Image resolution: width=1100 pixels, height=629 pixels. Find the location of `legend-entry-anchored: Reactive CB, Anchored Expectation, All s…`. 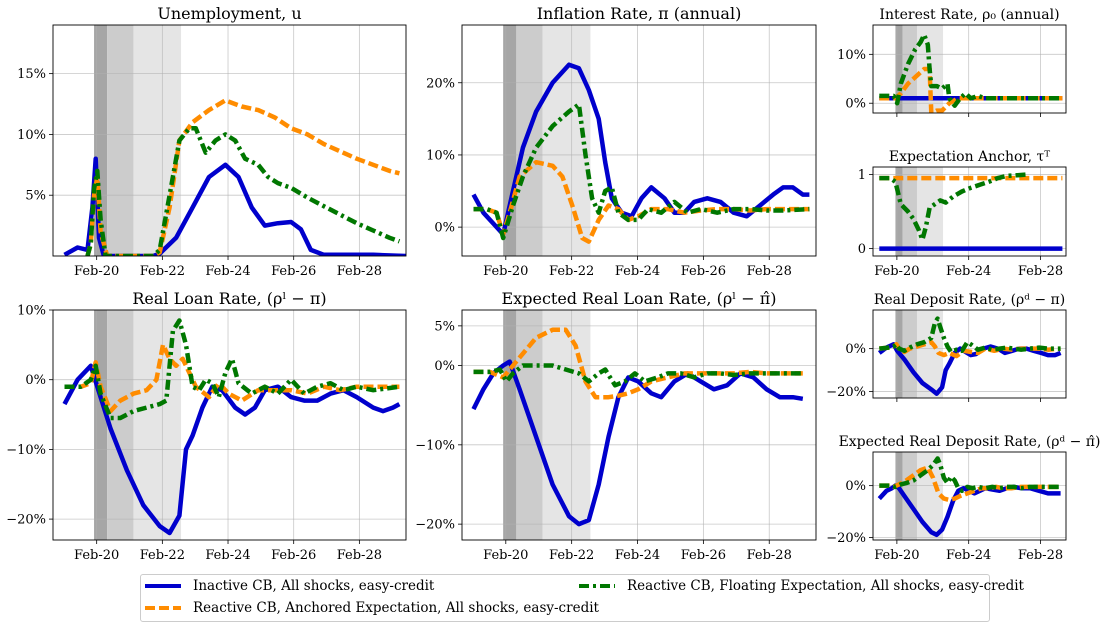

legend-entry-anchored: Reactive CB, Anchored Expectation, All s… is located at coordinates (372, 608).